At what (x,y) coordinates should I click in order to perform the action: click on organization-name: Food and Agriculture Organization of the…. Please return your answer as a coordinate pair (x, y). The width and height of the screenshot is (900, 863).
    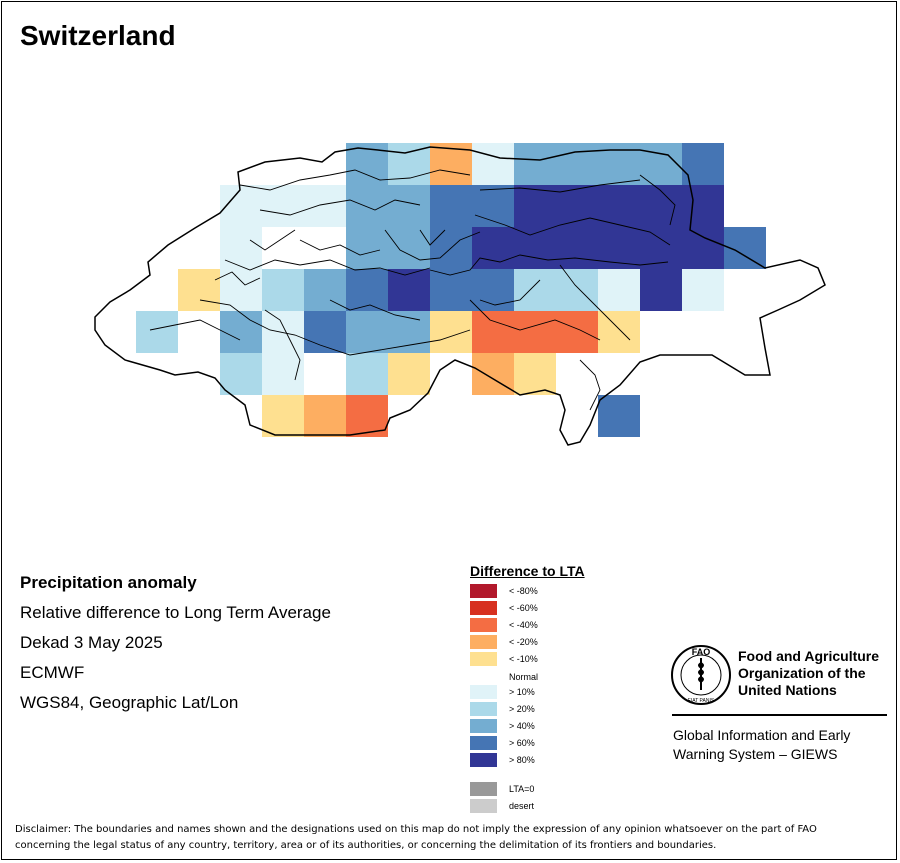
    Looking at the image, I should click on (808, 673).